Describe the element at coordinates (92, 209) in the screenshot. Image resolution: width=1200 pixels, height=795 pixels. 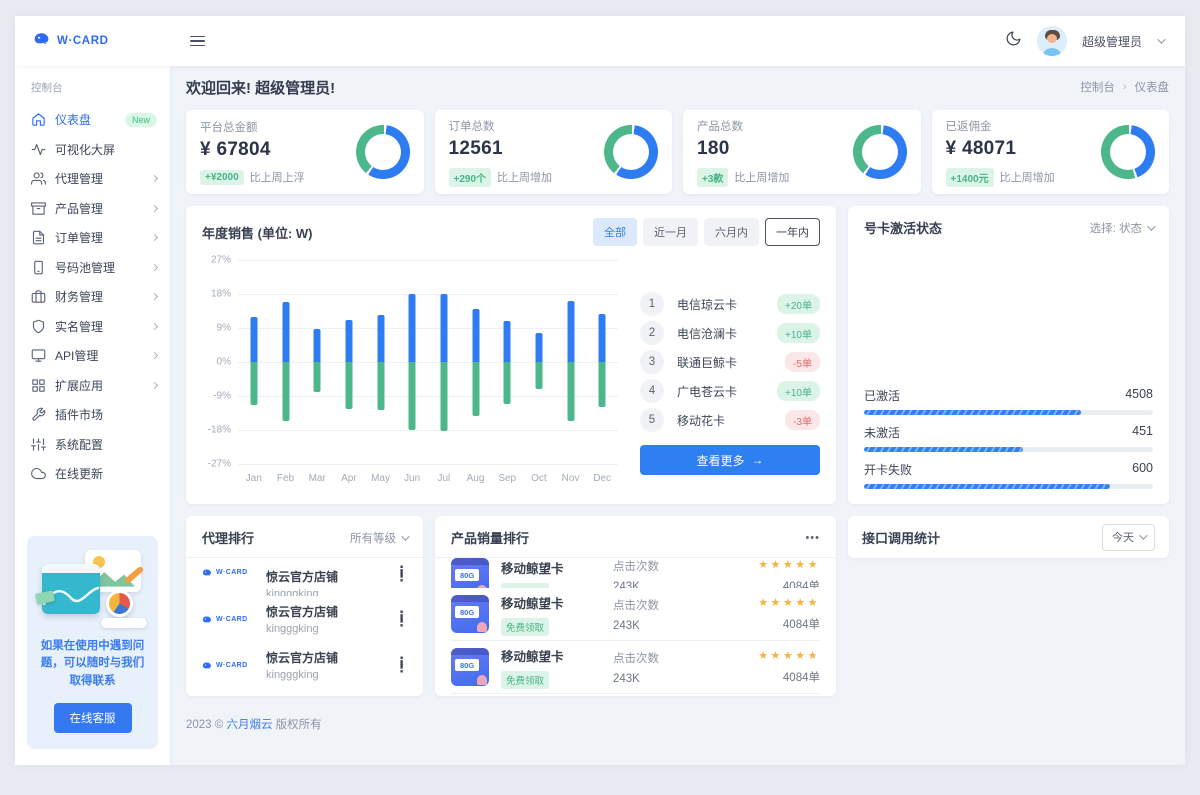
I see `sidebar-item-产品管理: 产品管理` at that location.